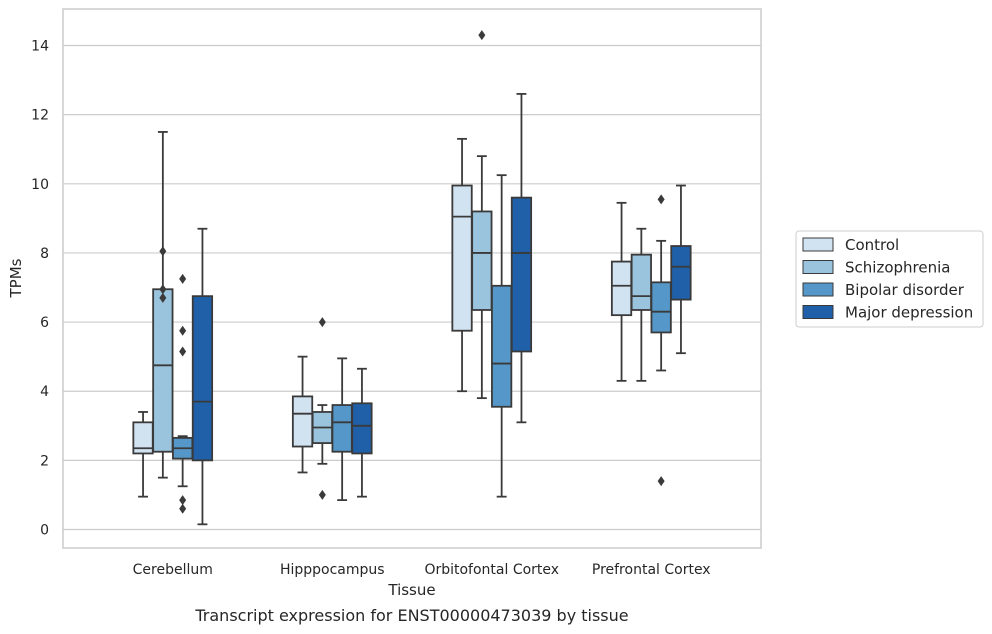 This screenshot has height=634, width=992. I want to click on y-tick-label: 14, so click(40, 47).